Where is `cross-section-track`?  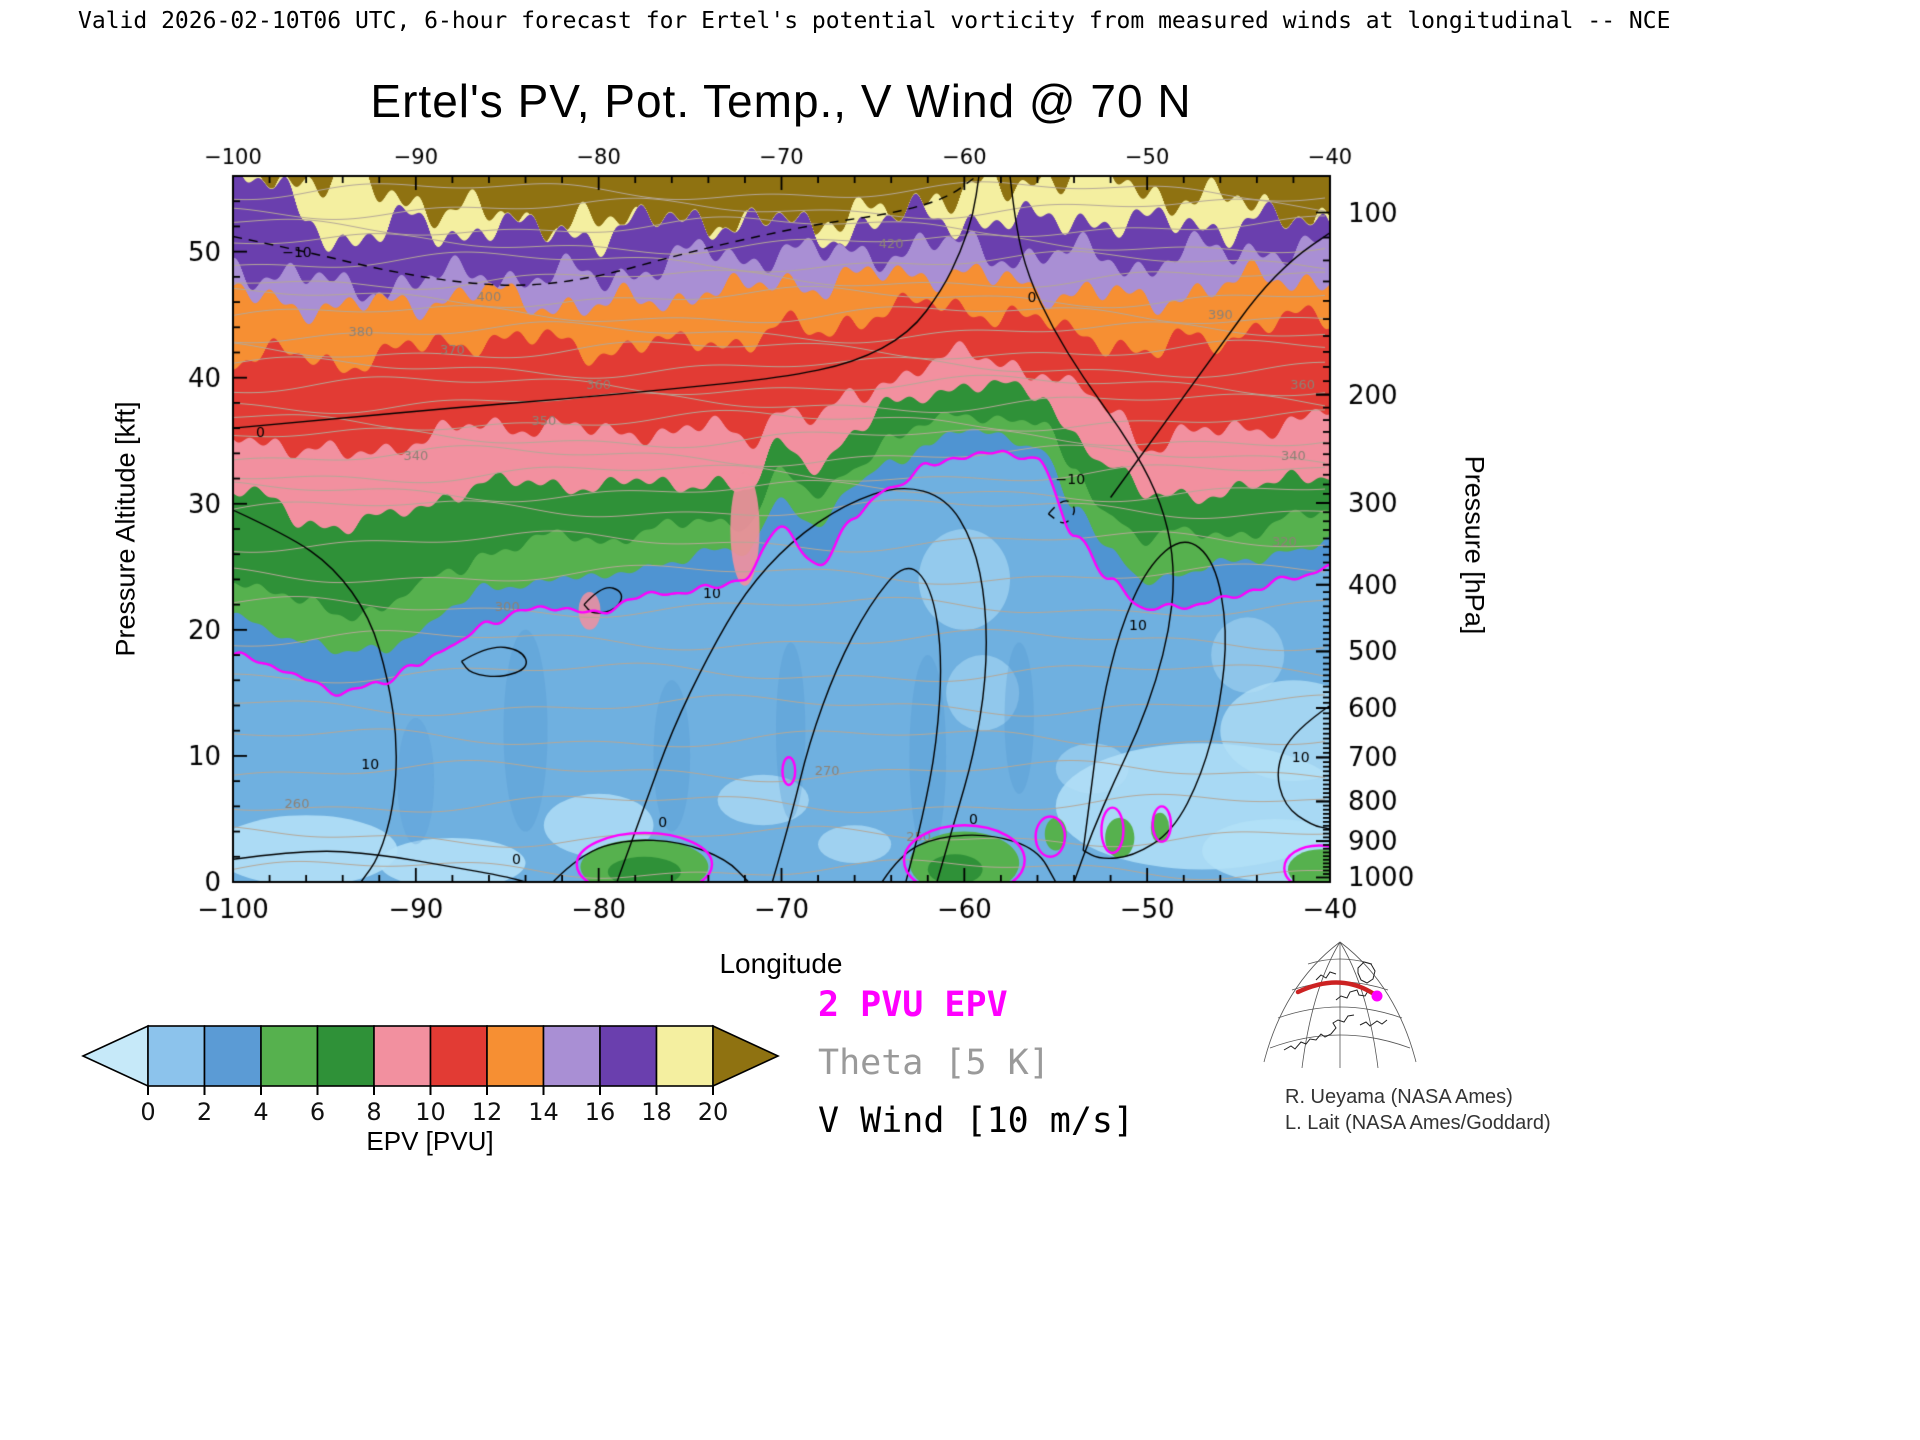
cross-section-track is located at coordinates (1336, 988).